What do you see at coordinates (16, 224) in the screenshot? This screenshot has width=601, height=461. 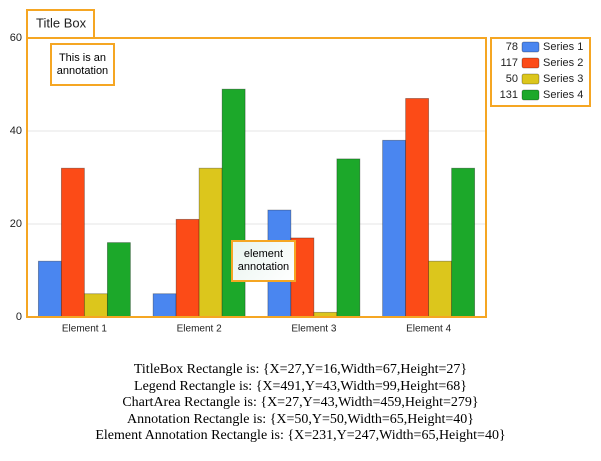 I see `y-tick-label: 20` at bounding box center [16, 224].